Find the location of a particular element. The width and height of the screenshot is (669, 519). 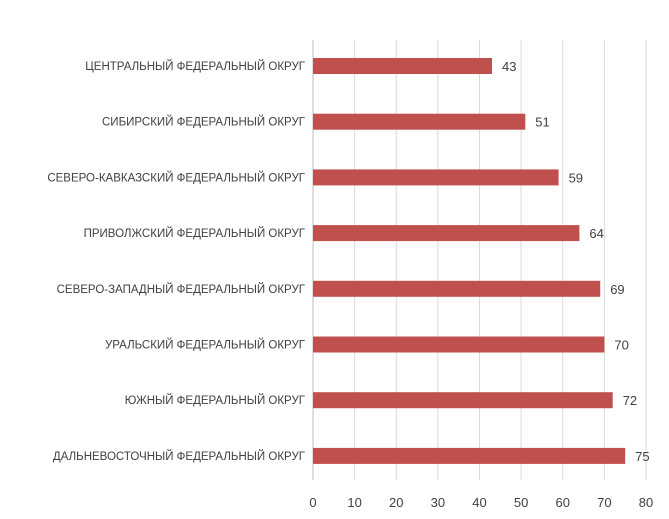

x-tick-label: 50 is located at coordinates (521, 502).